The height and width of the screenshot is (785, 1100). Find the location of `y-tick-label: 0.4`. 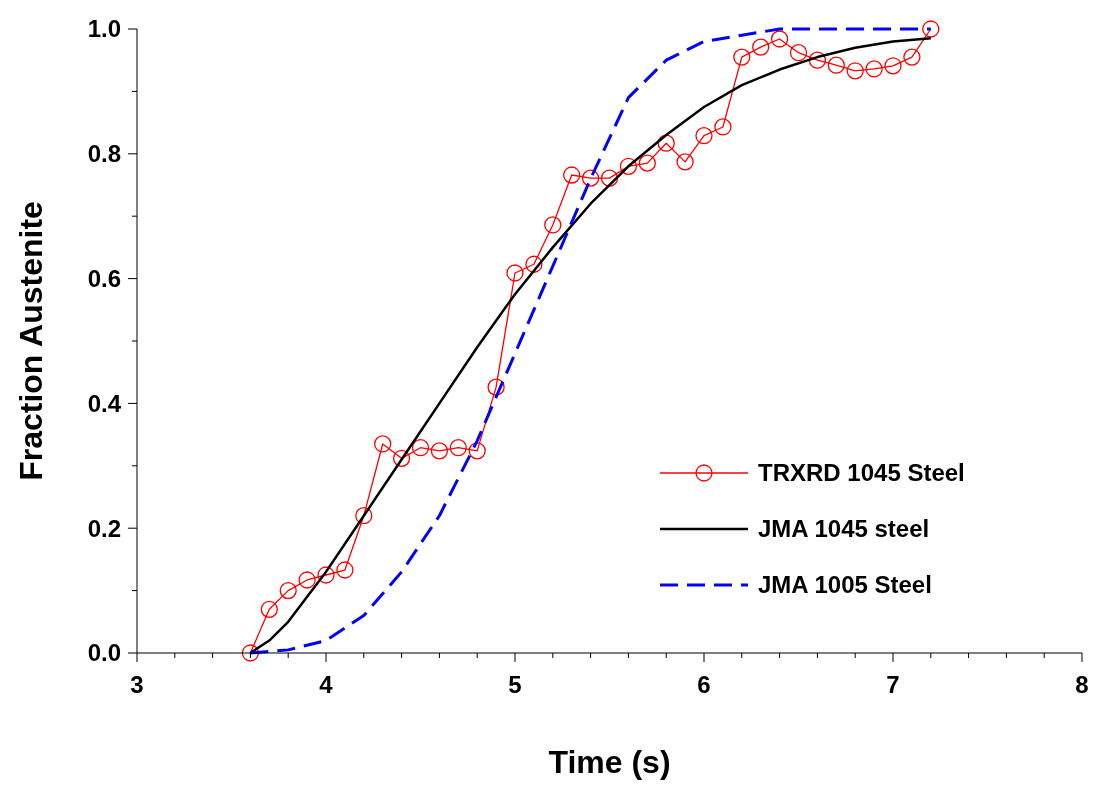

y-tick-label: 0.4 is located at coordinates (104, 403).